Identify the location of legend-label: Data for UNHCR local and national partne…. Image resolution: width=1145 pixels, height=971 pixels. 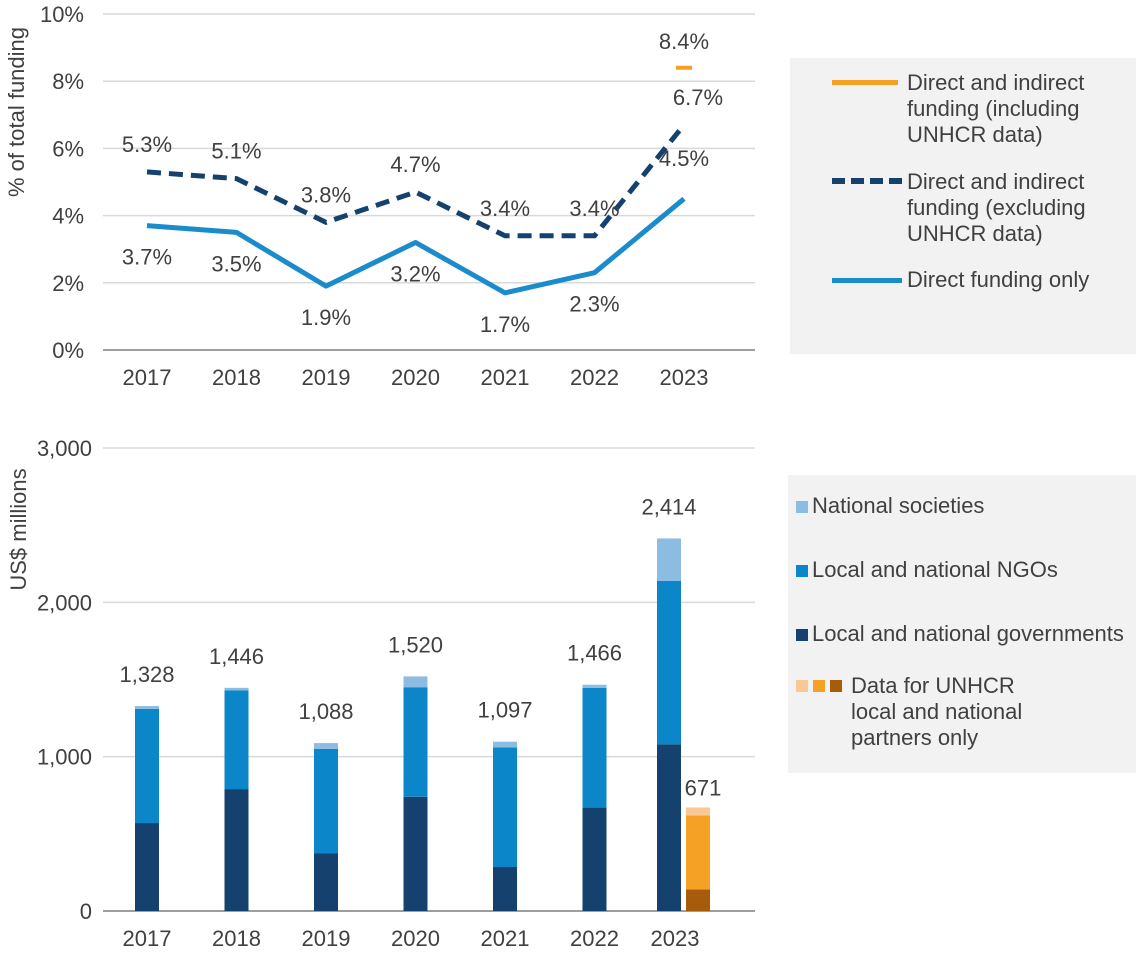
(937, 711).